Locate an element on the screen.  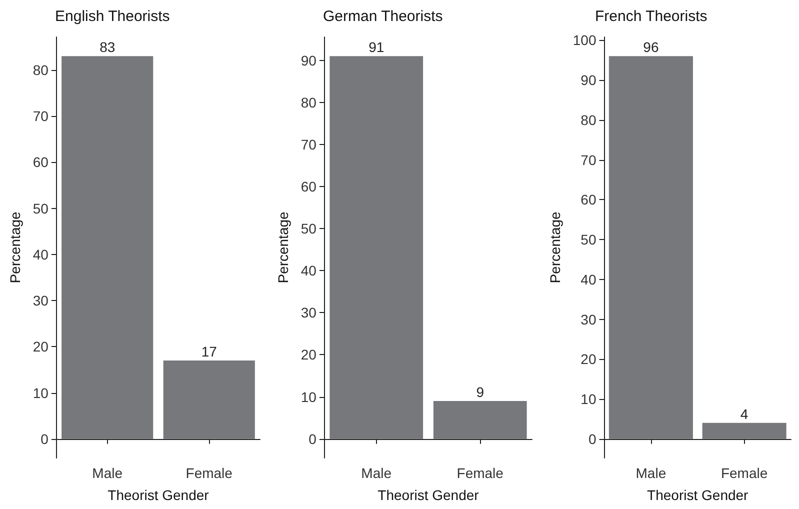
data-label: 4 is located at coordinates (744, 414).